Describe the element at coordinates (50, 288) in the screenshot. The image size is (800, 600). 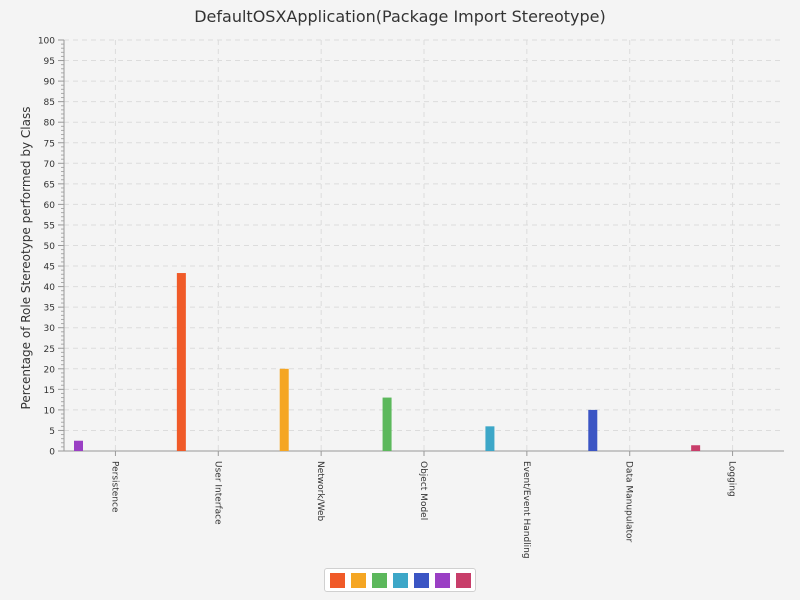
I see `y-tick-label: 40` at that location.